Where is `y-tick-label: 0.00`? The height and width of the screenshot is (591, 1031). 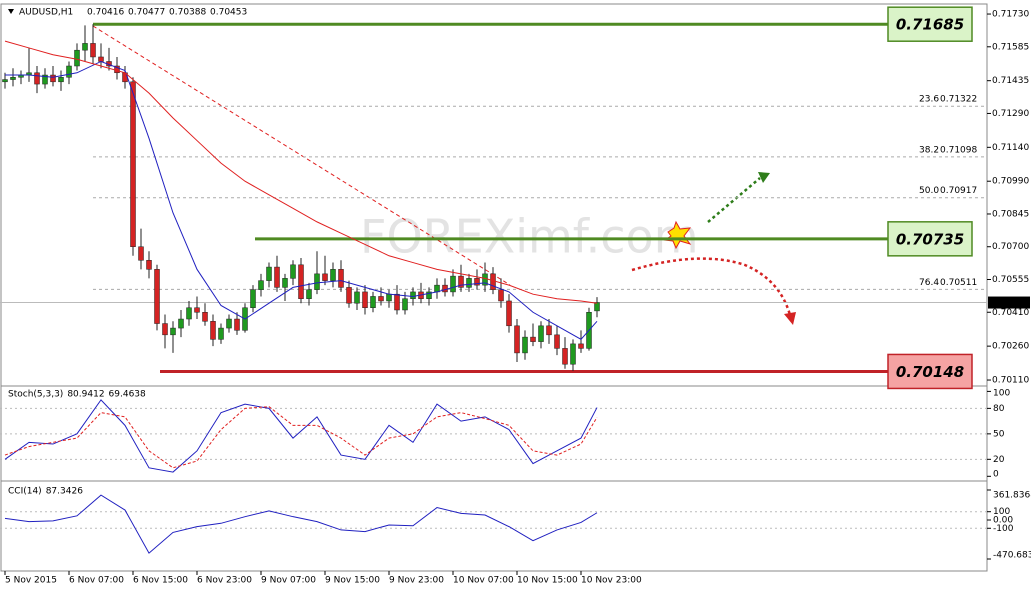 y-tick-label: 0.00 is located at coordinates (1003, 520).